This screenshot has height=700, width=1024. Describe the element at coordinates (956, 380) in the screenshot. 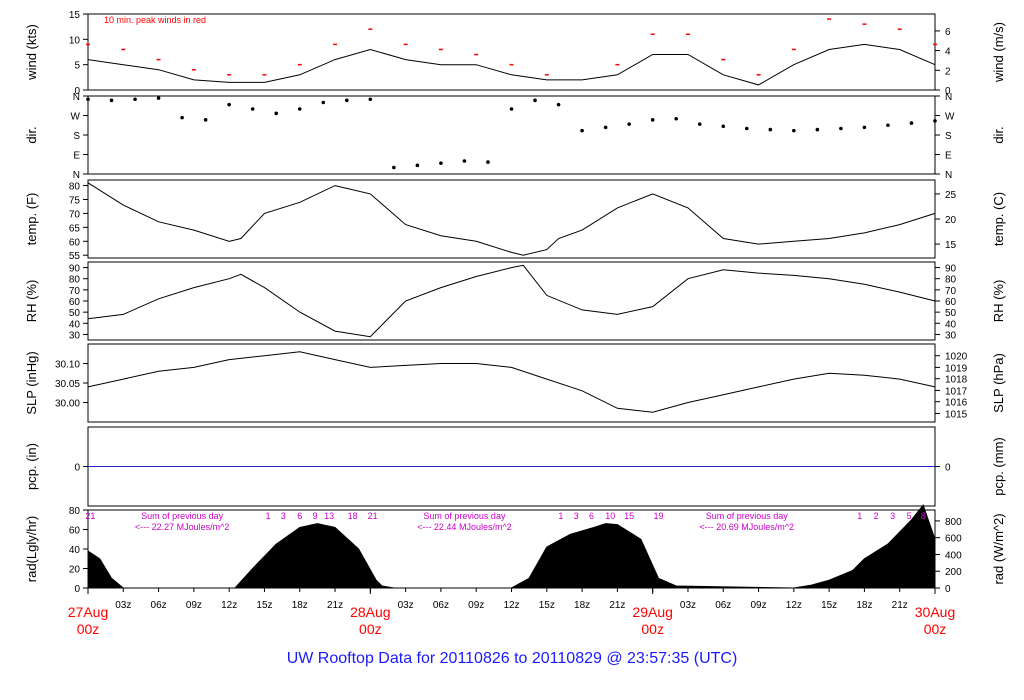

I see `right-tick-label-slp: 1018` at that location.